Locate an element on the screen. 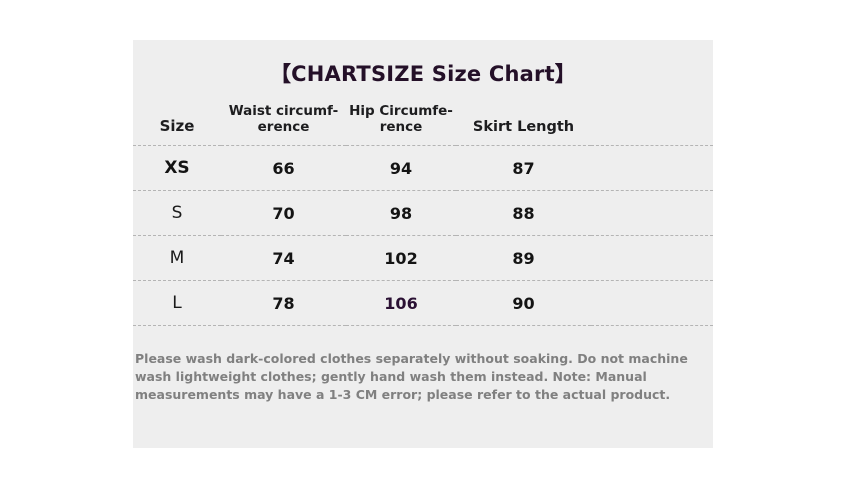 The height and width of the screenshot is (478, 845). column-header-waist: Waist circumf- erence is located at coordinates (283, 125).